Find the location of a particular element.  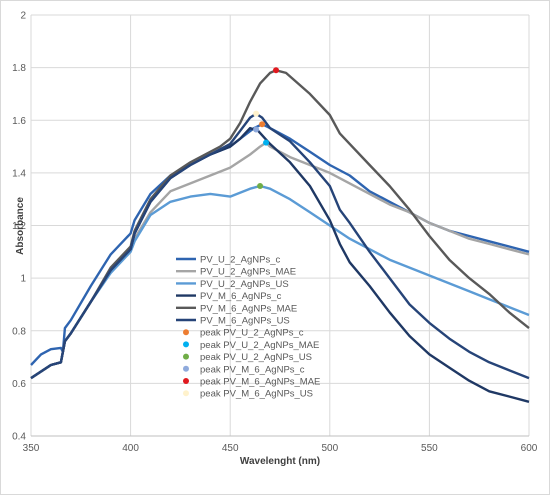

y-tick-labels: 0.4 0.6 0.8 1 1.2 1.4 1.6 1.8 2 is located at coordinates (19, 227).